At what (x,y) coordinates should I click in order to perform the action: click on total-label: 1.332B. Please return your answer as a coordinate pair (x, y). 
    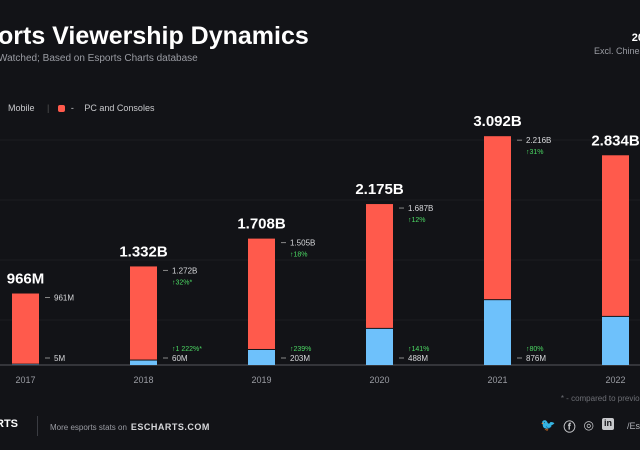
    Looking at the image, I should click on (143, 251).